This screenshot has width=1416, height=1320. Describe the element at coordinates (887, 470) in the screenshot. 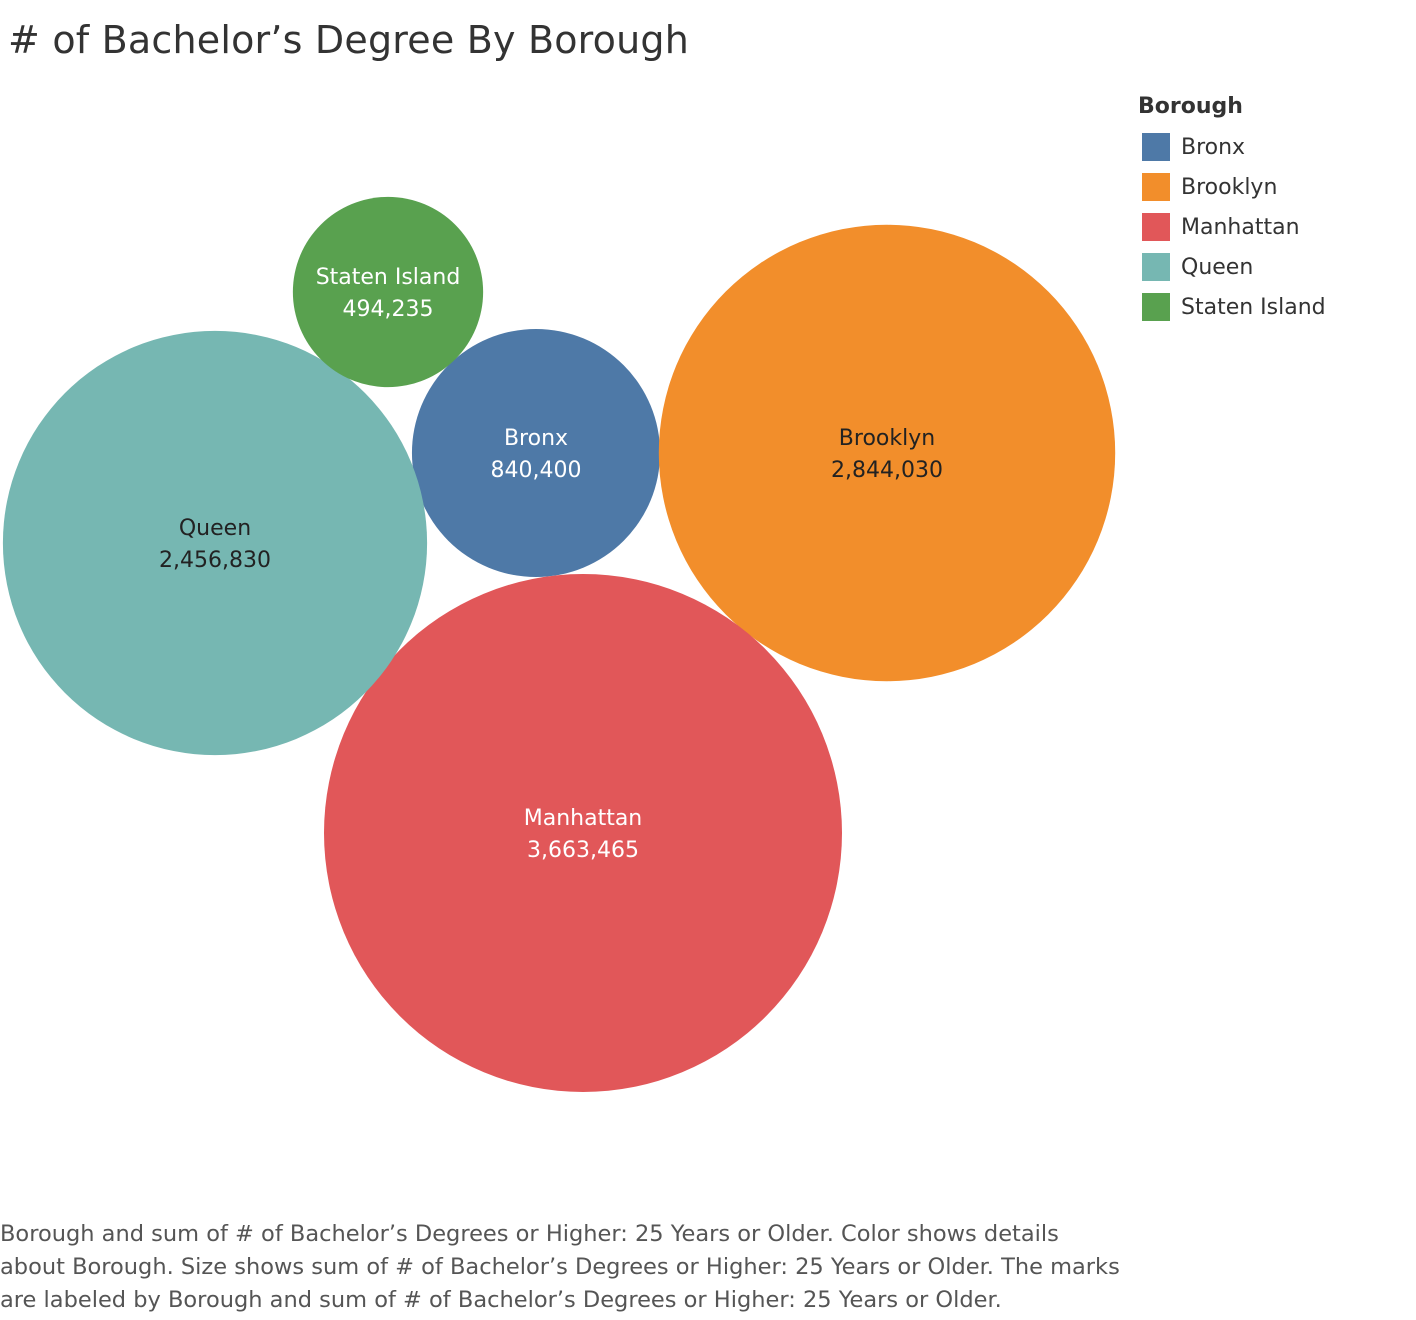

I see `bubble-value-brooklyn: 2,844,030` at that location.